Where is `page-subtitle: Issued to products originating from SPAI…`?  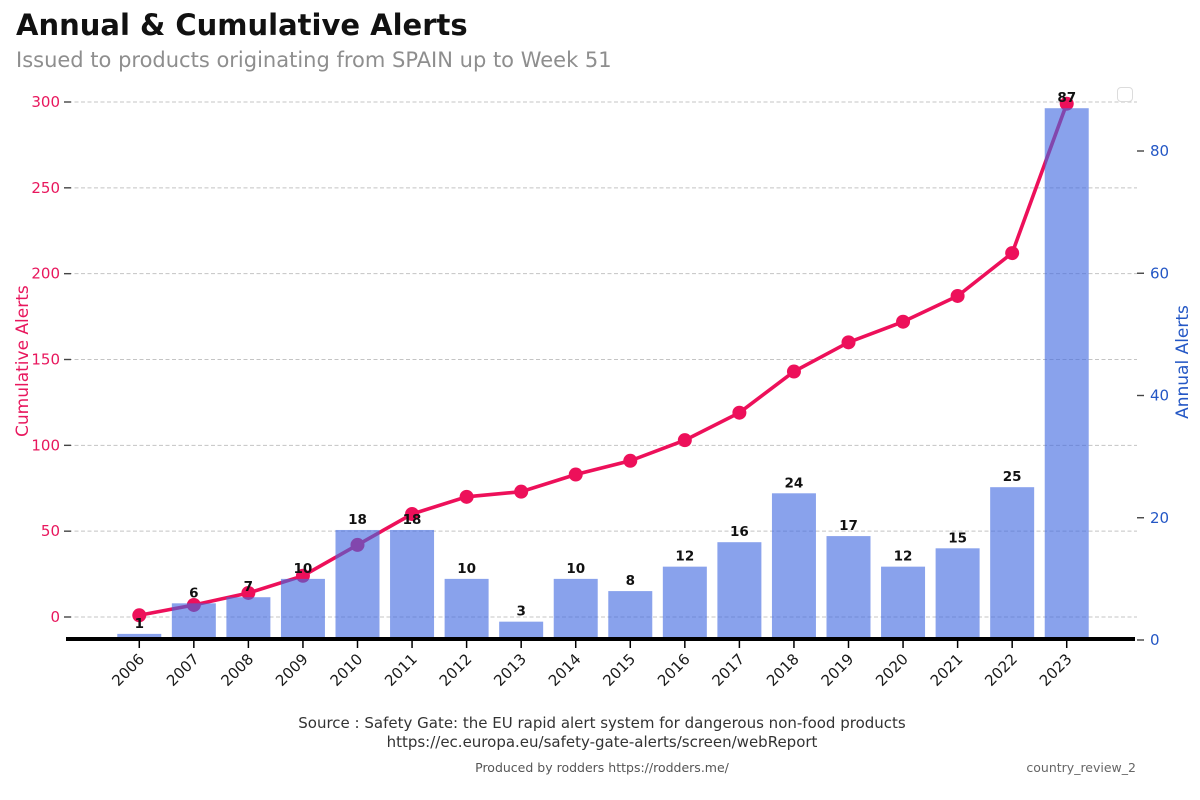
page-subtitle: Issued to products originating from SPAI… is located at coordinates (314, 60).